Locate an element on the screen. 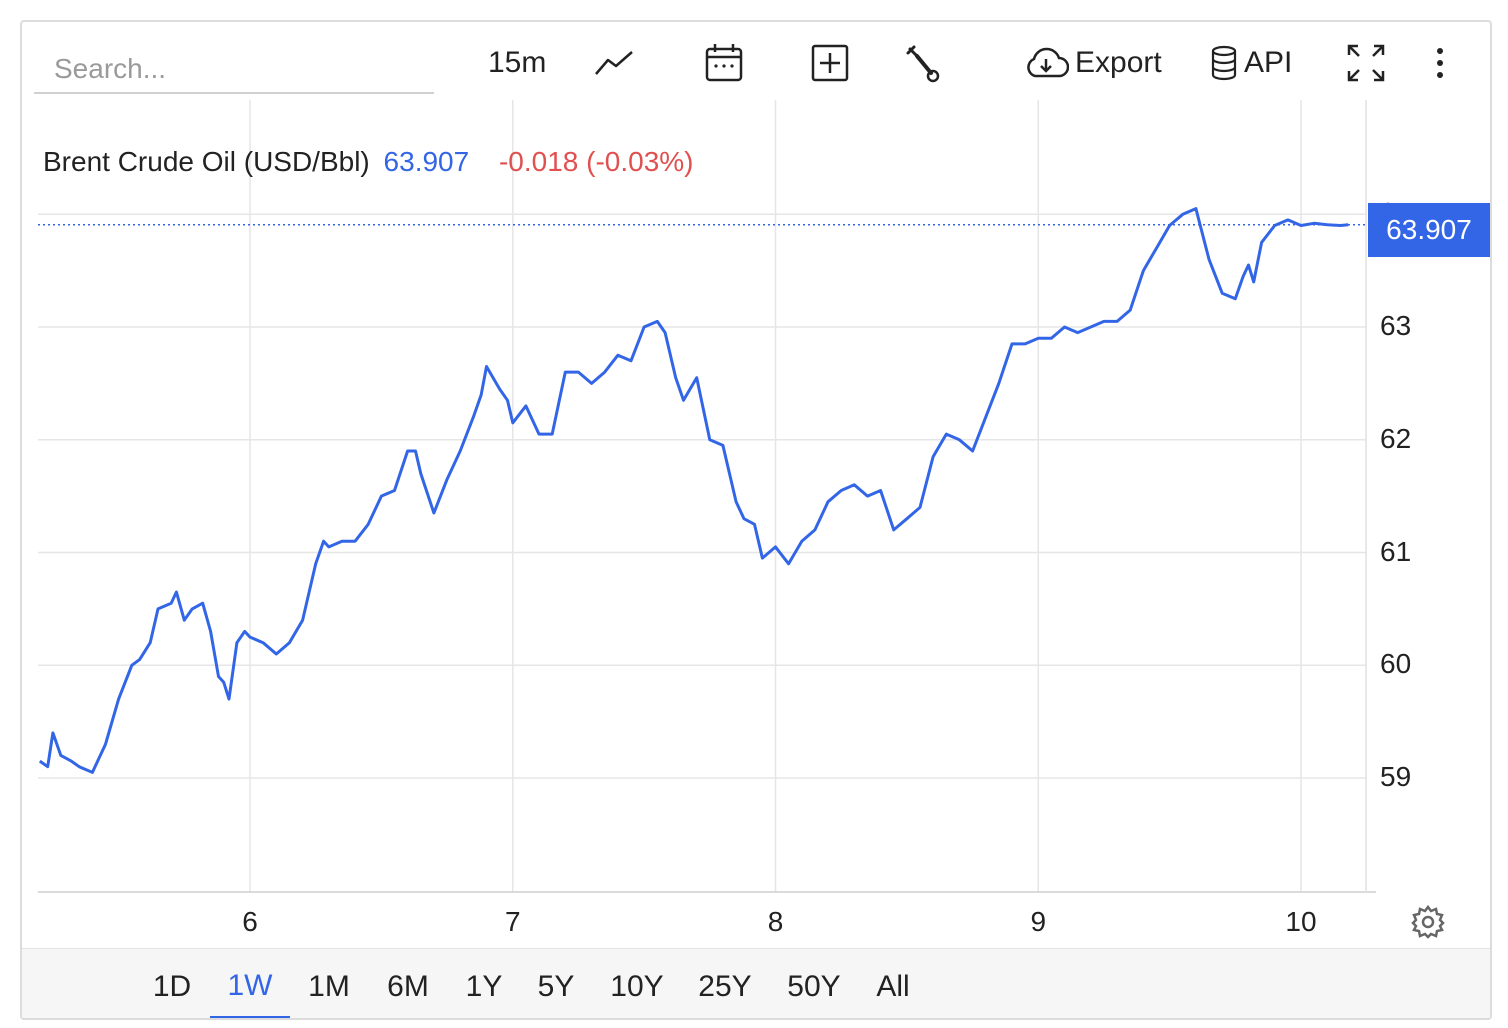  search-box is located at coordinates (234, 70).